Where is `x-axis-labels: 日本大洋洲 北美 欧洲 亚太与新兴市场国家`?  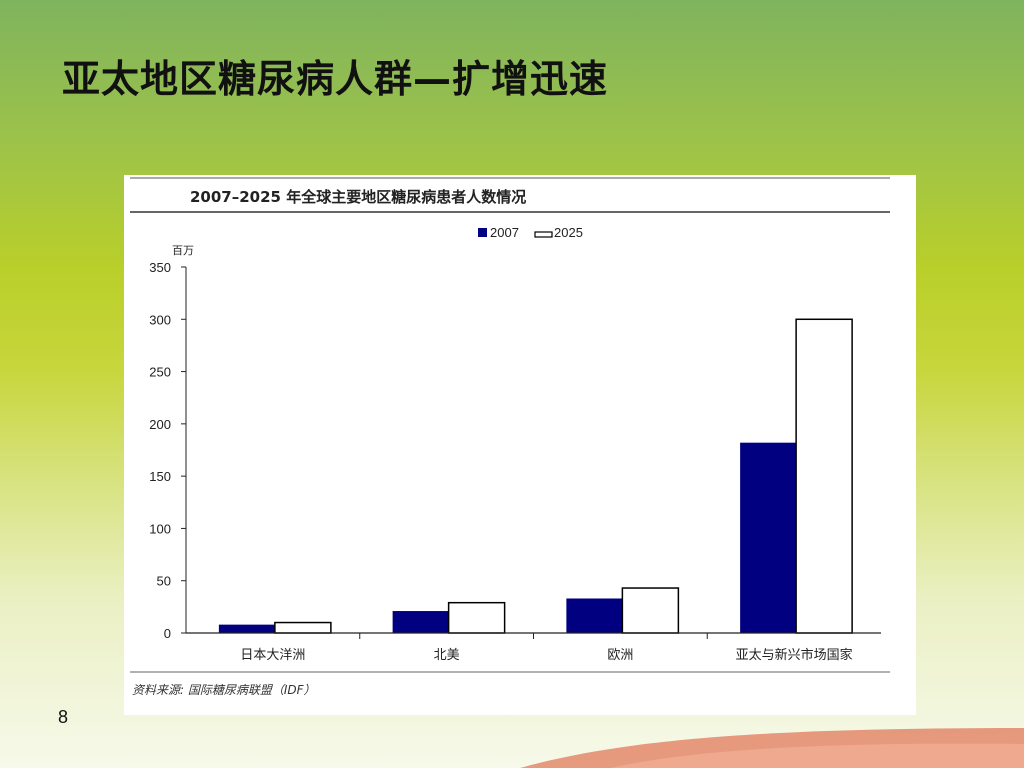 x-axis-labels: 日本大洋洲 北美 欧洲 亚太与新兴市场国家 is located at coordinates (546, 648).